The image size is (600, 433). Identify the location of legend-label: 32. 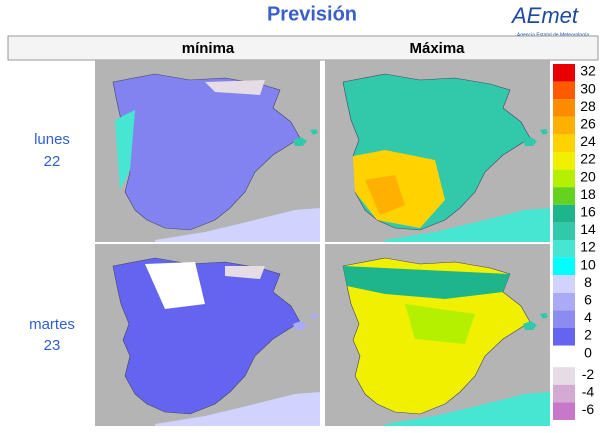
(588, 71).